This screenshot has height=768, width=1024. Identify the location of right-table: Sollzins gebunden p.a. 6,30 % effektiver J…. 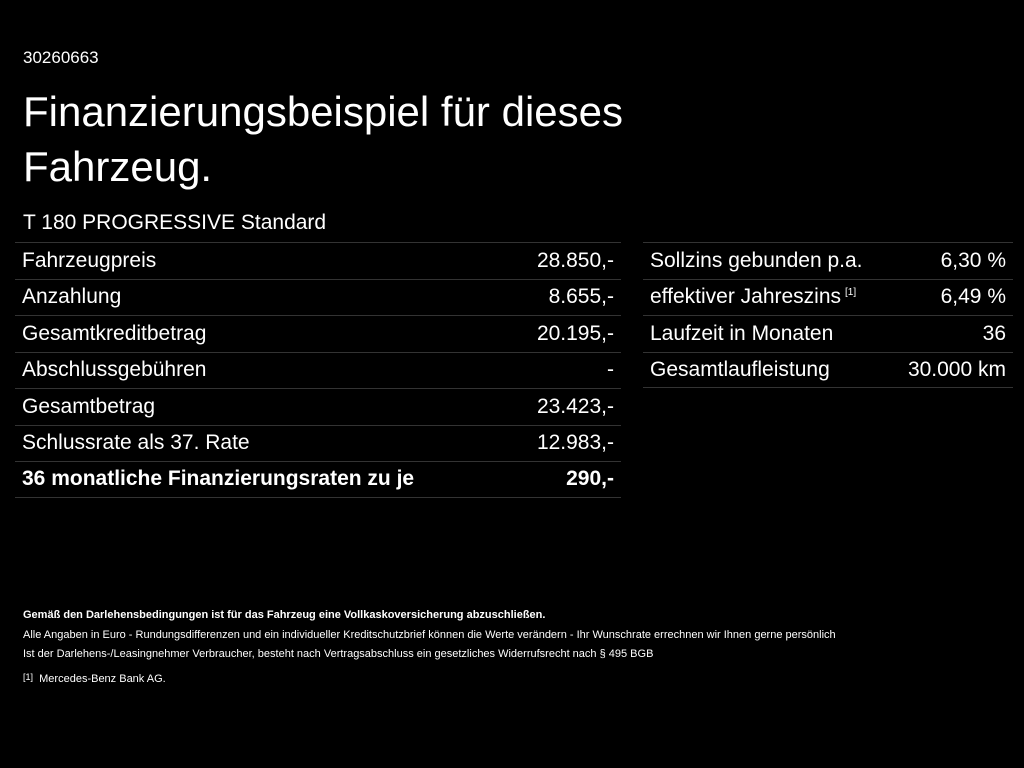
(828, 315).